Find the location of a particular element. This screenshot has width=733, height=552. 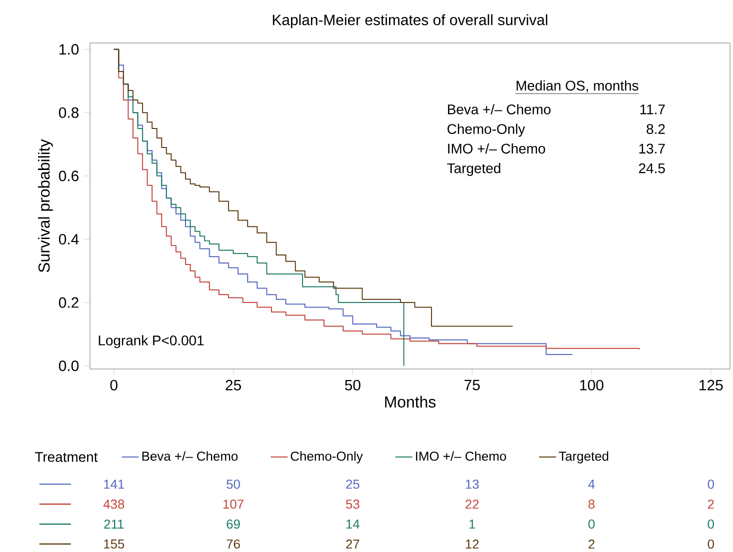

legend-label: Chemo-Only is located at coordinates (326, 457).